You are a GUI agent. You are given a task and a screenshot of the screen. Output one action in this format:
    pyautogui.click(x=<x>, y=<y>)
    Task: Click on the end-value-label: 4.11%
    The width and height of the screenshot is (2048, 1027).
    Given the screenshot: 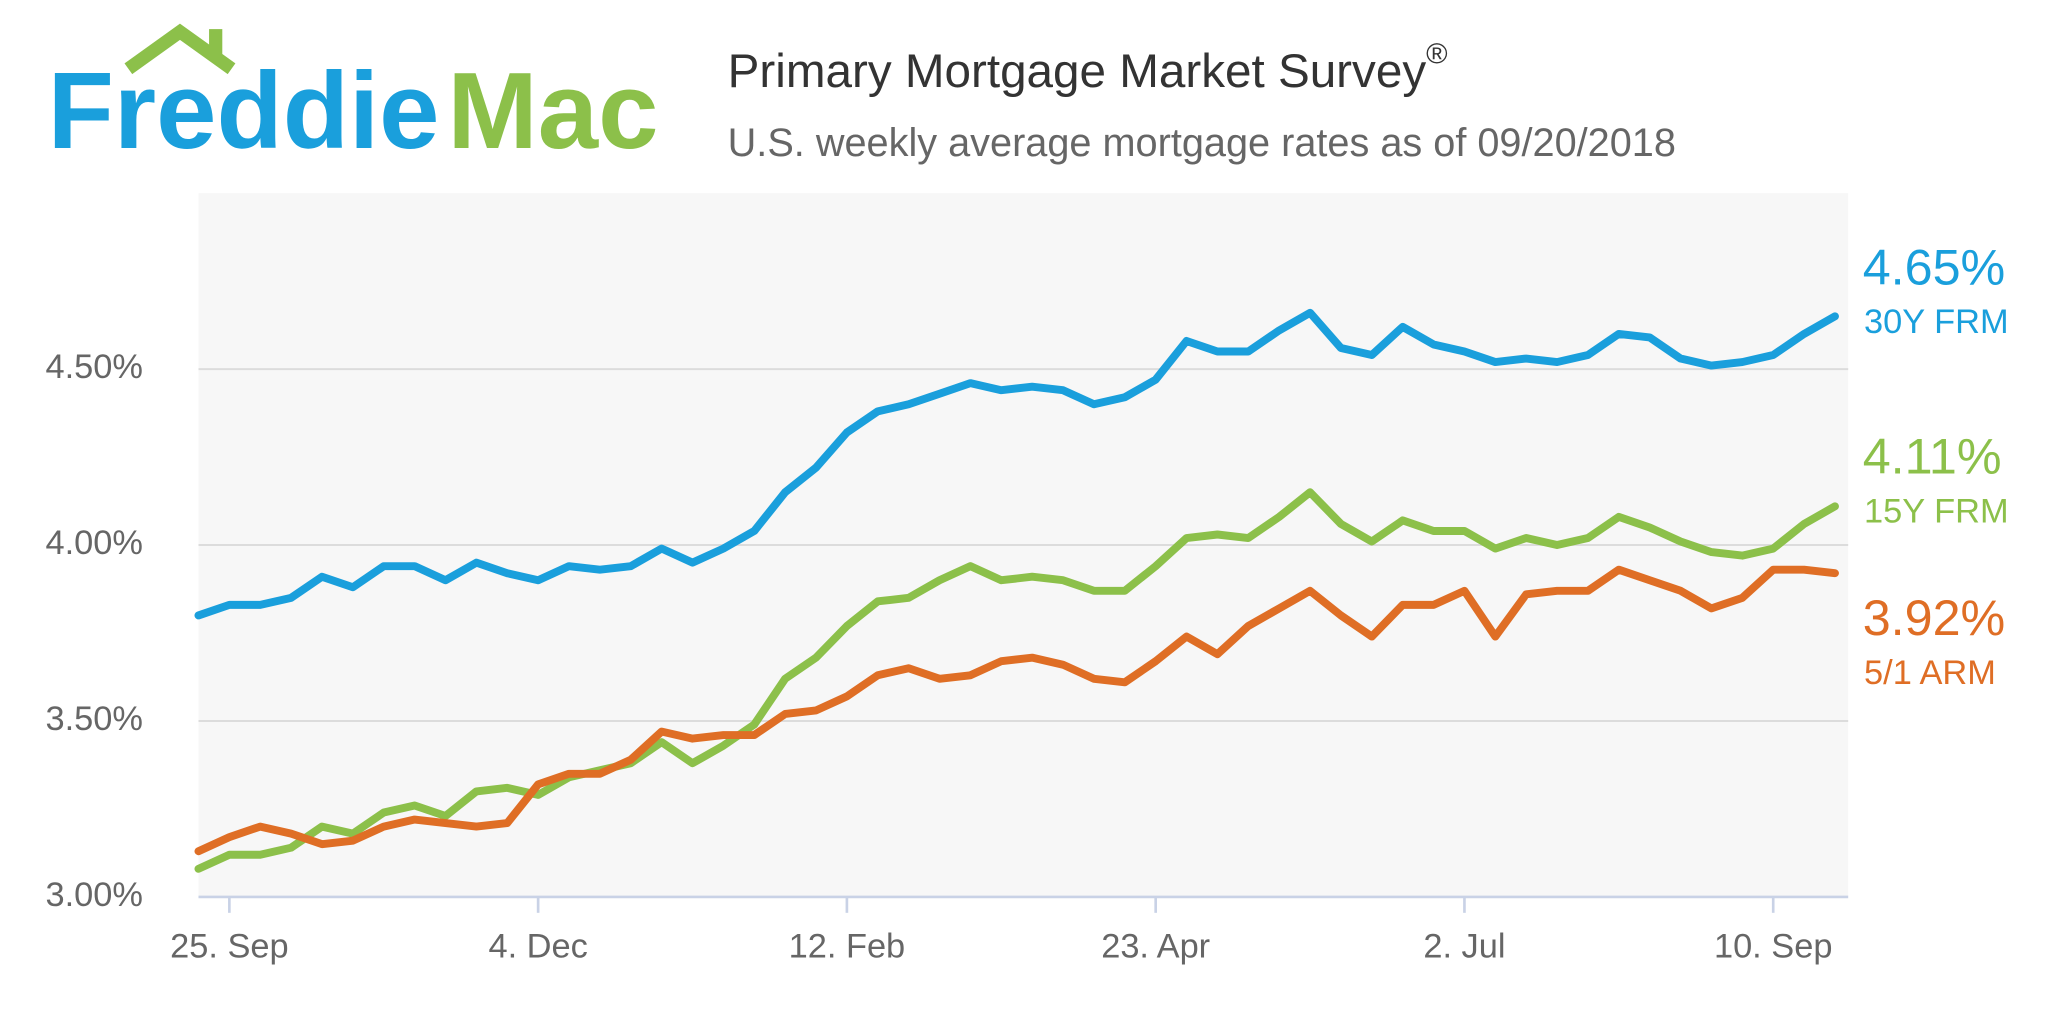 What is the action you would take?
    pyautogui.click(x=1932, y=456)
    